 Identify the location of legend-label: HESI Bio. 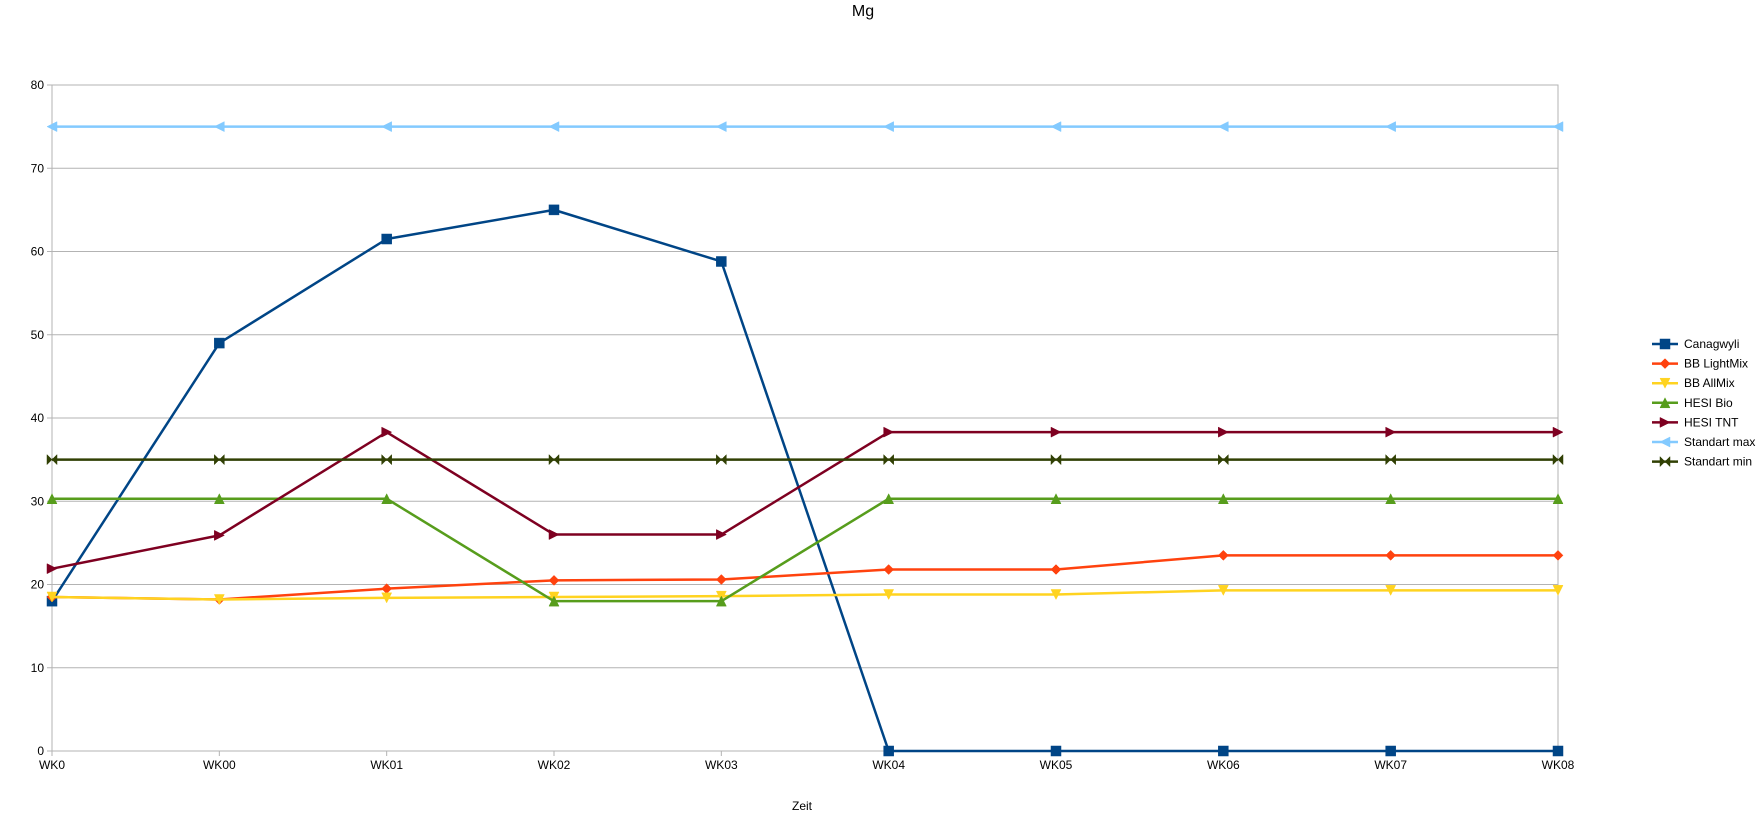
(1708, 403).